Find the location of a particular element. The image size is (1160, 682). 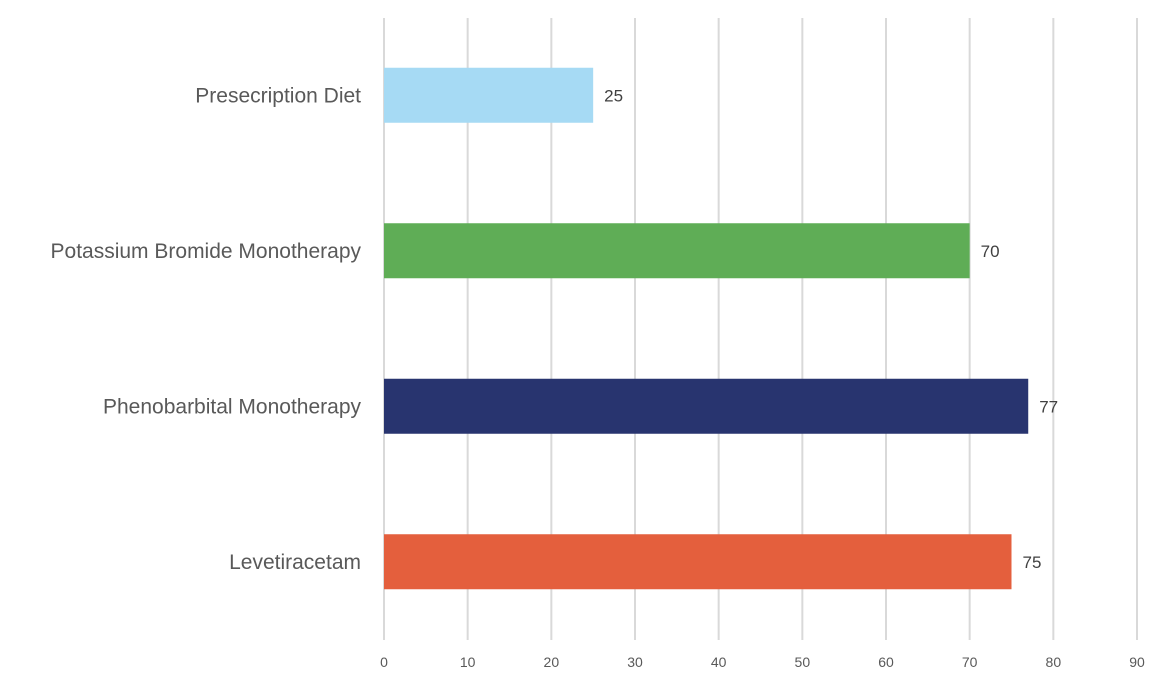

x-tick-label: 20 is located at coordinates (552, 662).